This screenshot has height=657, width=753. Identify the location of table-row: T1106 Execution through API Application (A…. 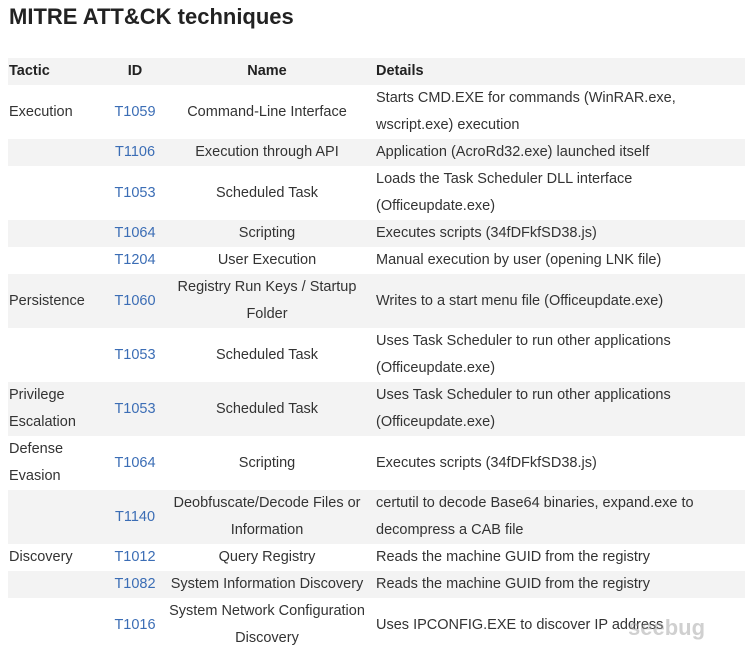
(376, 152).